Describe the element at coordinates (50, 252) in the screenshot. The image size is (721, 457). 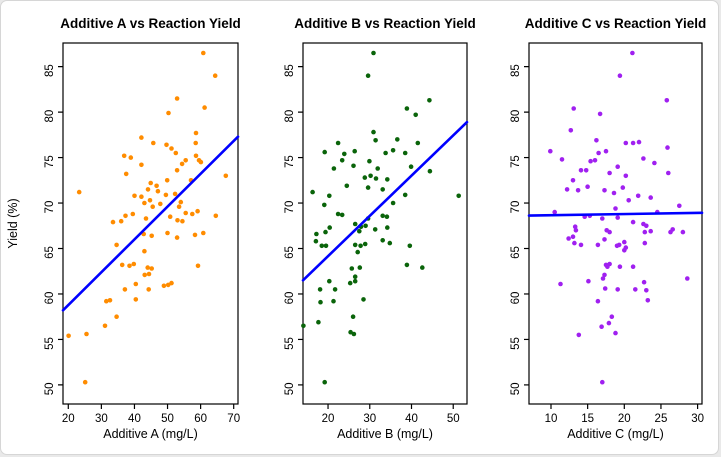
I see `y-tick-label: 65` at that location.